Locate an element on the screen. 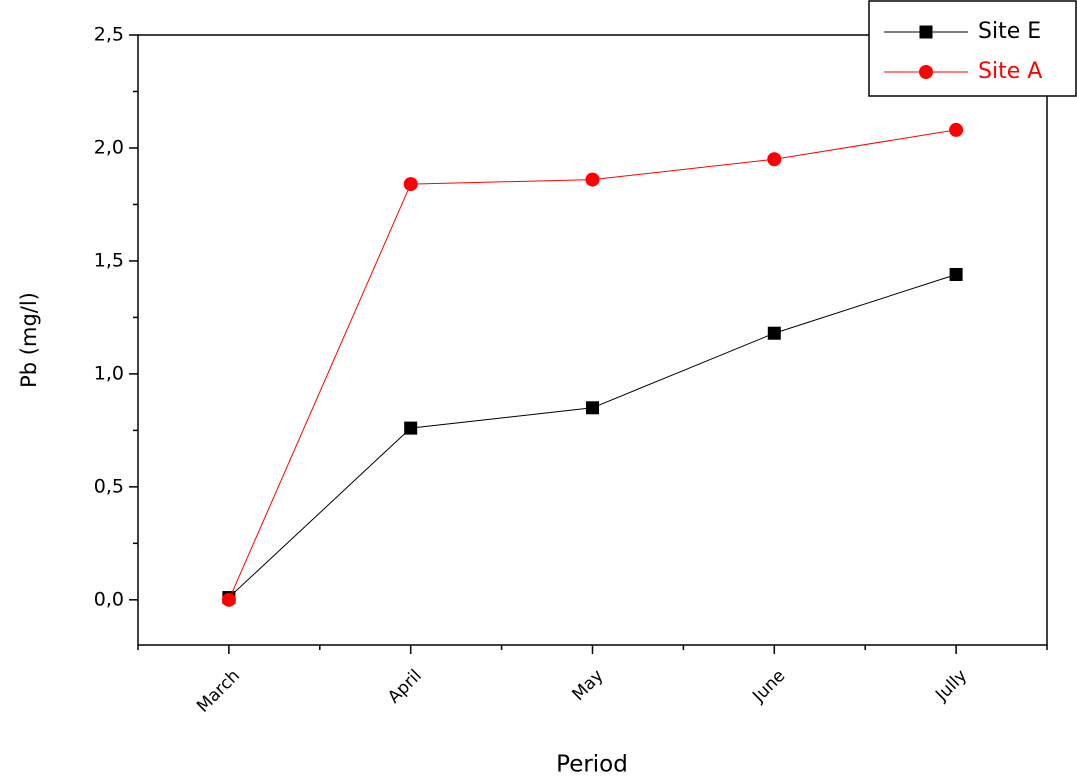 The width and height of the screenshot is (1077, 782). y-tick-label: 1,0 is located at coordinates (109, 373).